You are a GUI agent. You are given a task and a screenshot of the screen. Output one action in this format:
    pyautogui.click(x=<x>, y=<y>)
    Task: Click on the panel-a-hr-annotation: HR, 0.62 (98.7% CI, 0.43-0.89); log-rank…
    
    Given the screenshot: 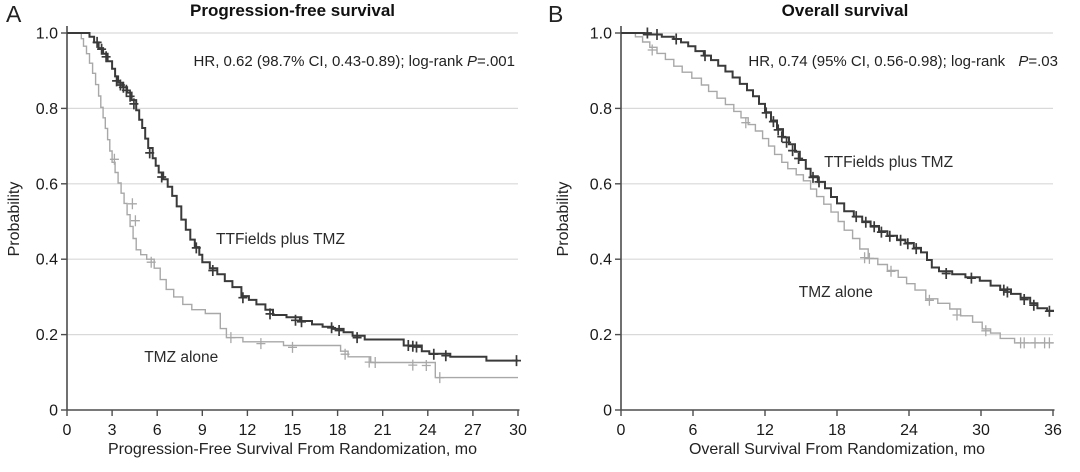 What is the action you would take?
    pyautogui.click(x=291, y=61)
    